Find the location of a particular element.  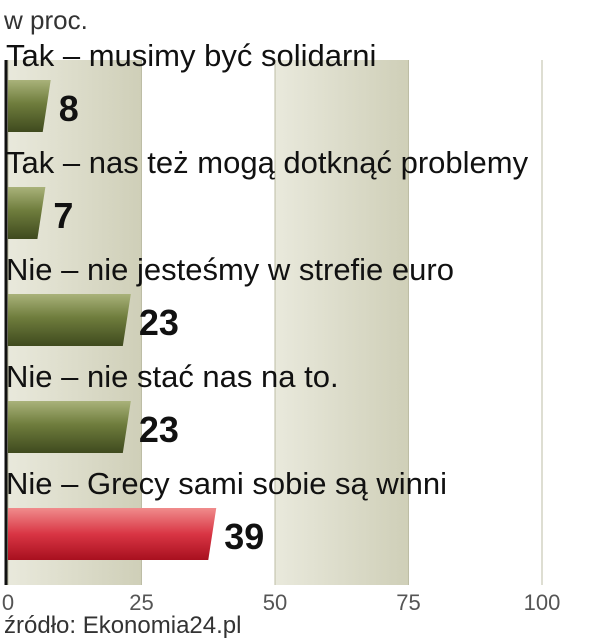

x-axis-ticks: 0 25 50 75 100 is located at coordinates (281, 602).